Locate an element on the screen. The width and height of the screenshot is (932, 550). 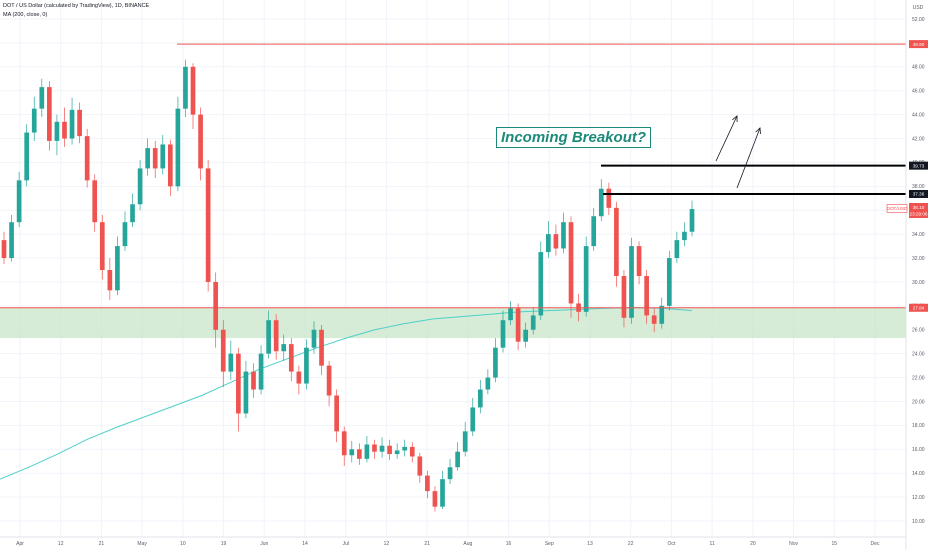
price-tick-label: 38.00 is located at coordinates (918, 187).